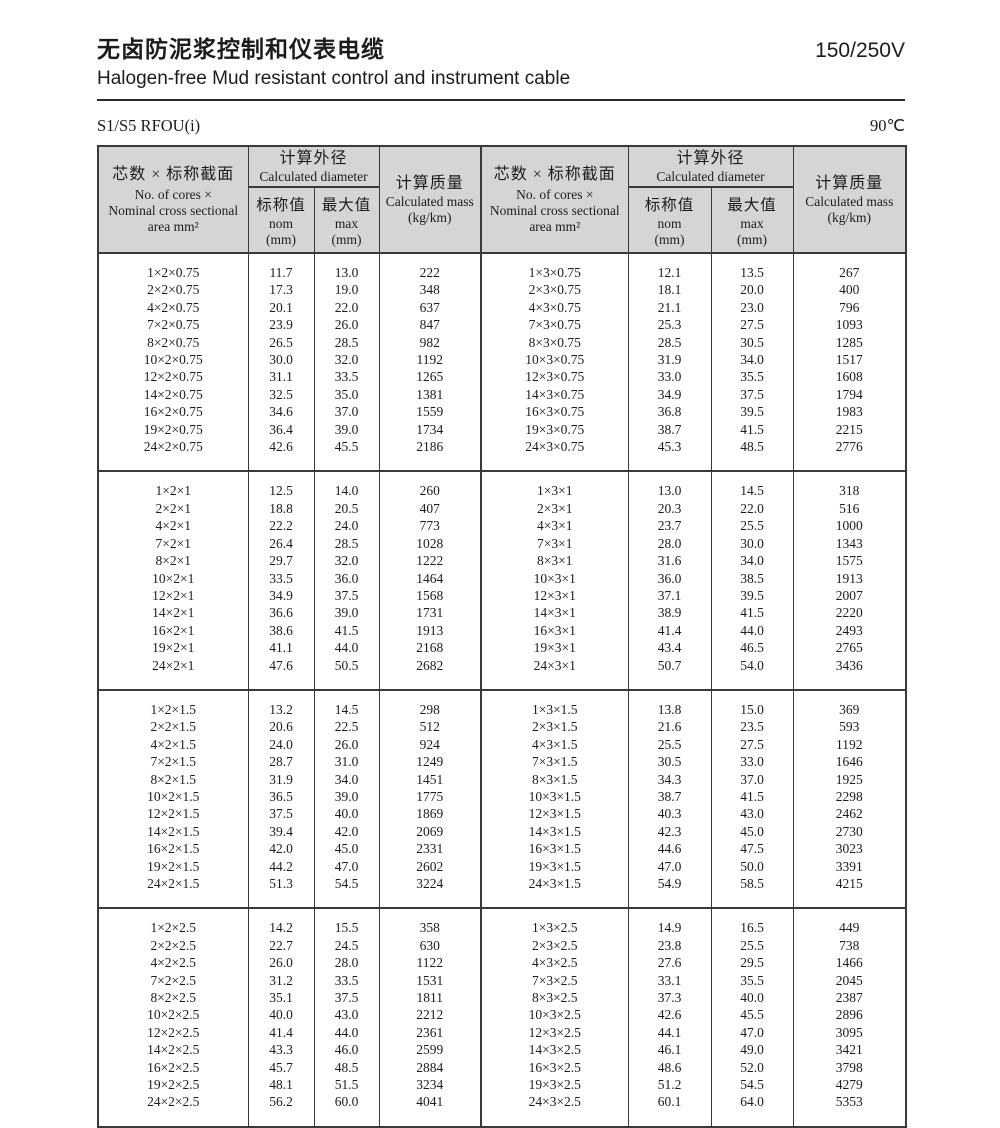  What do you see at coordinates (502, 561) in the screenshot?
I see `table-row: 8×2×1 29.7 32.0 1222 8×3×1 31.6 34.0 1575` at bounding box center [502, 561].